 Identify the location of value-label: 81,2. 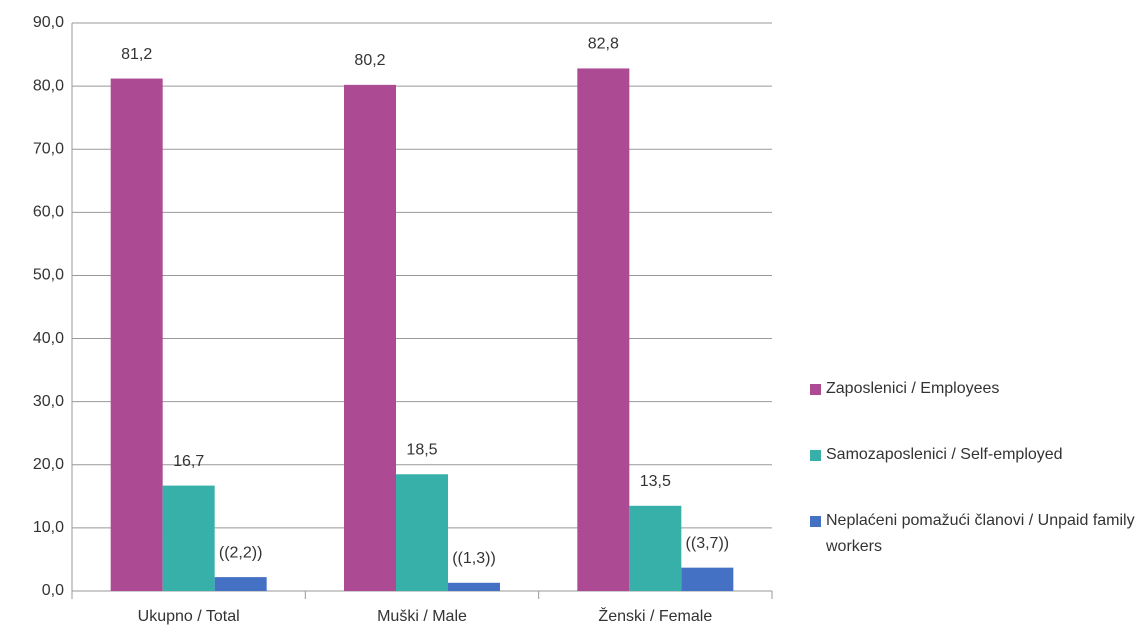
(136, 54).